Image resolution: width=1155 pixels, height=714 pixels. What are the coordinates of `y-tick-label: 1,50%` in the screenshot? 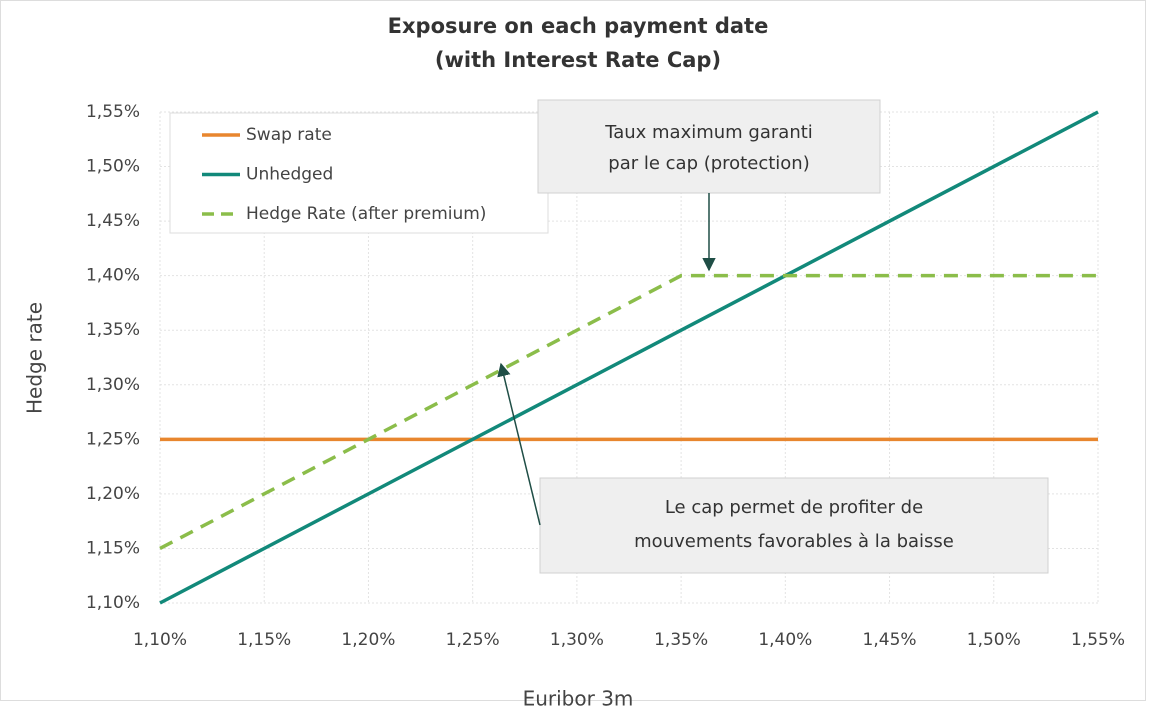 It's located at (113, 167).